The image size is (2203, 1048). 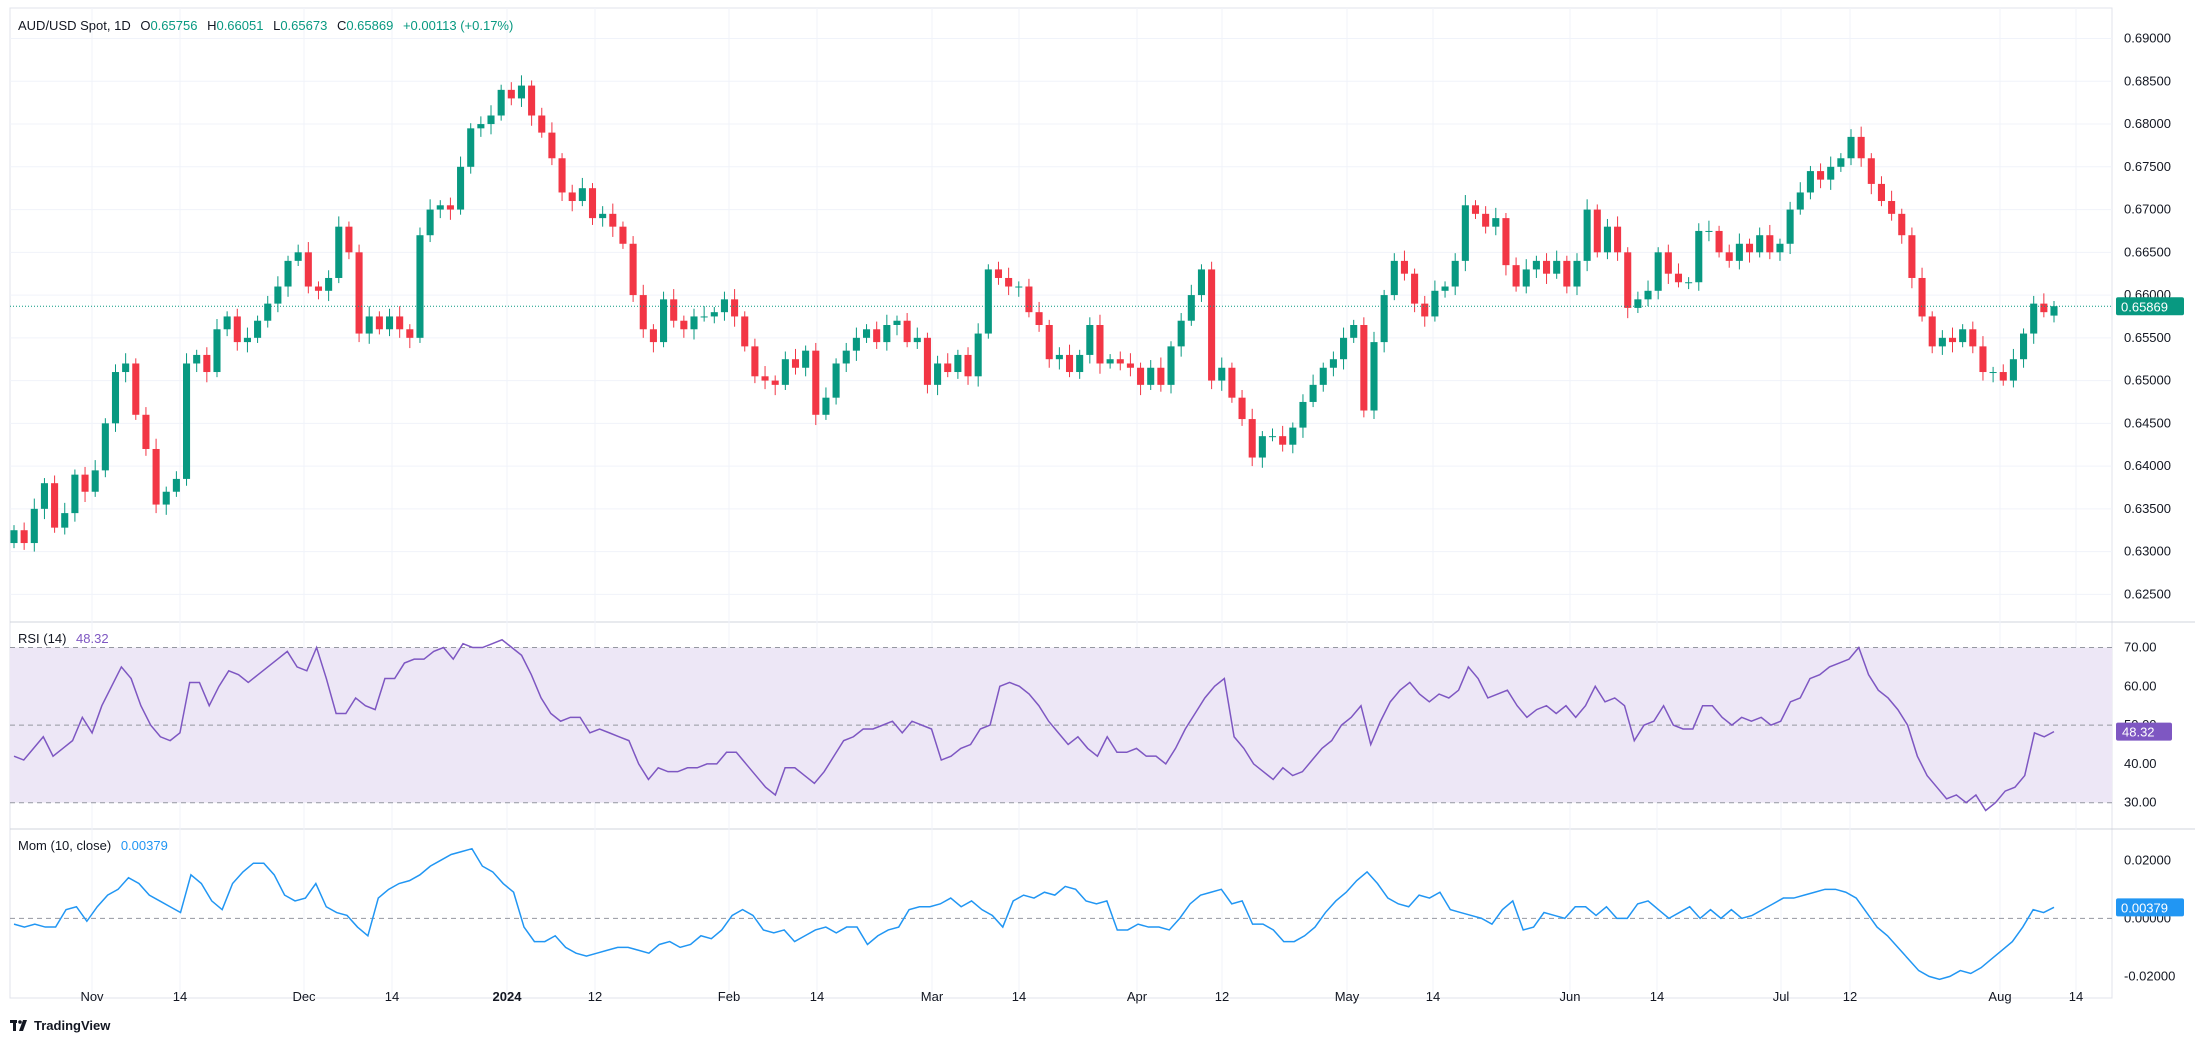 What do you see at coordinates (74, 25) in the screenshot?
I see `symbol-title: AUD/USD Spot, 1D` at bounding box center [74, 25].